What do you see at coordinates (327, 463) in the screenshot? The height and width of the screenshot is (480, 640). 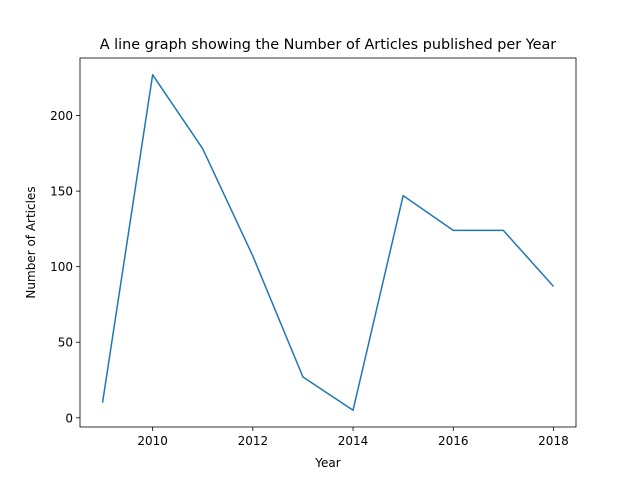 I see `x-axis-label: Year` at bounding box center [327, 463].